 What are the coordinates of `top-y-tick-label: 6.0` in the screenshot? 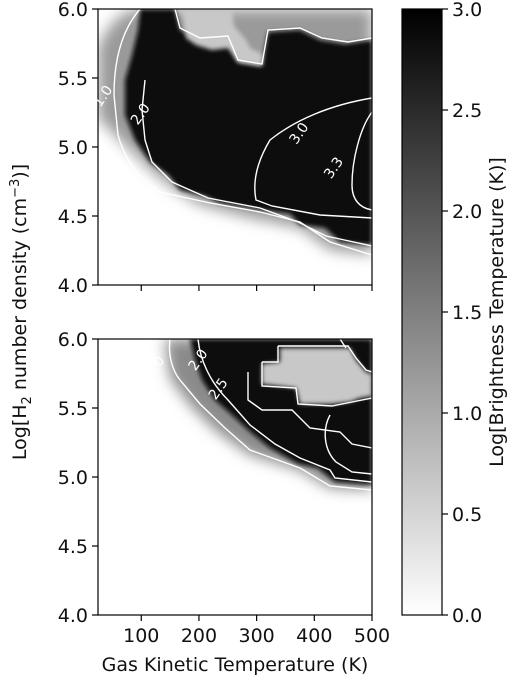 It's located at (73, 10).